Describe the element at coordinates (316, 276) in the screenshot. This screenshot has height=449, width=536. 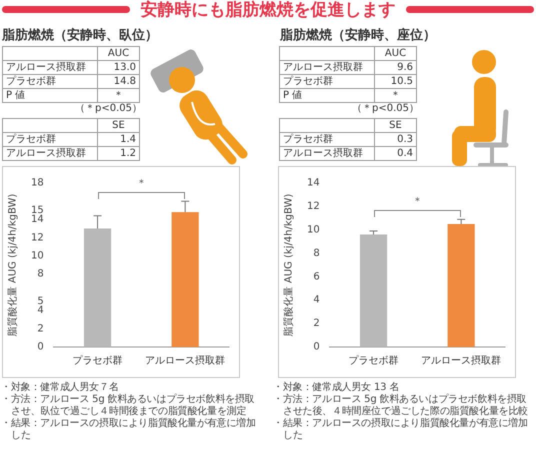
I see `y-tick-label: 6` at that location.